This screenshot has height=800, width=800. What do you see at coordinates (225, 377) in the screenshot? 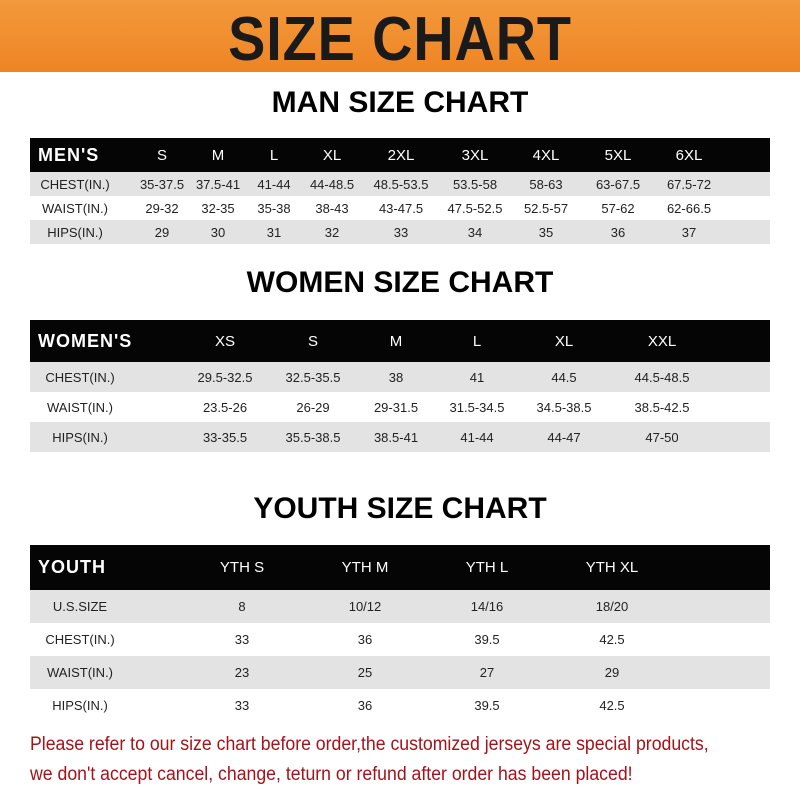
I see `table-cell: 29.5-32.5` at bounding box center [225, 377].